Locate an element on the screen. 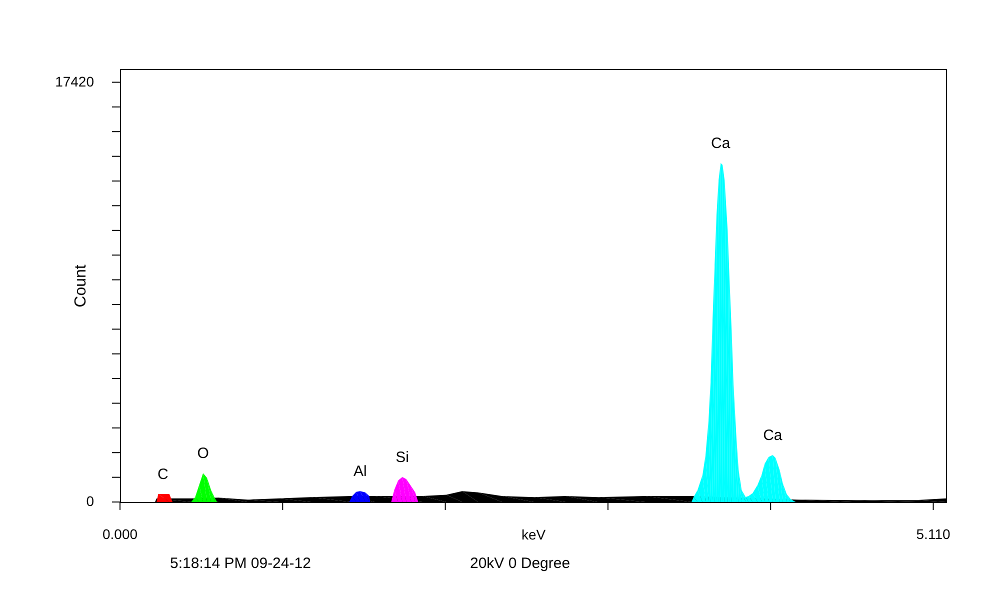  text: 5:18:14 PM 09-24-12 is located at coordinates (240, 563).